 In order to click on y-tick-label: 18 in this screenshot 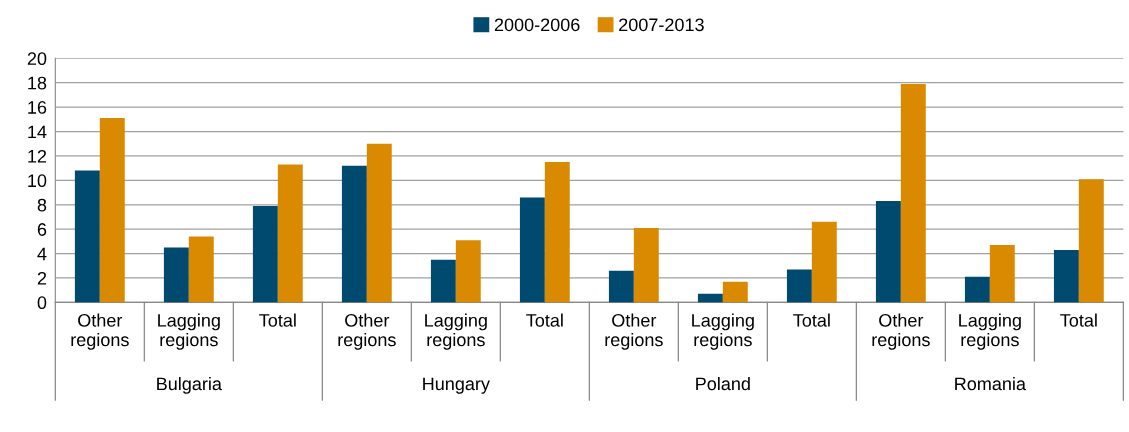, I will do `click(37, 83)`.